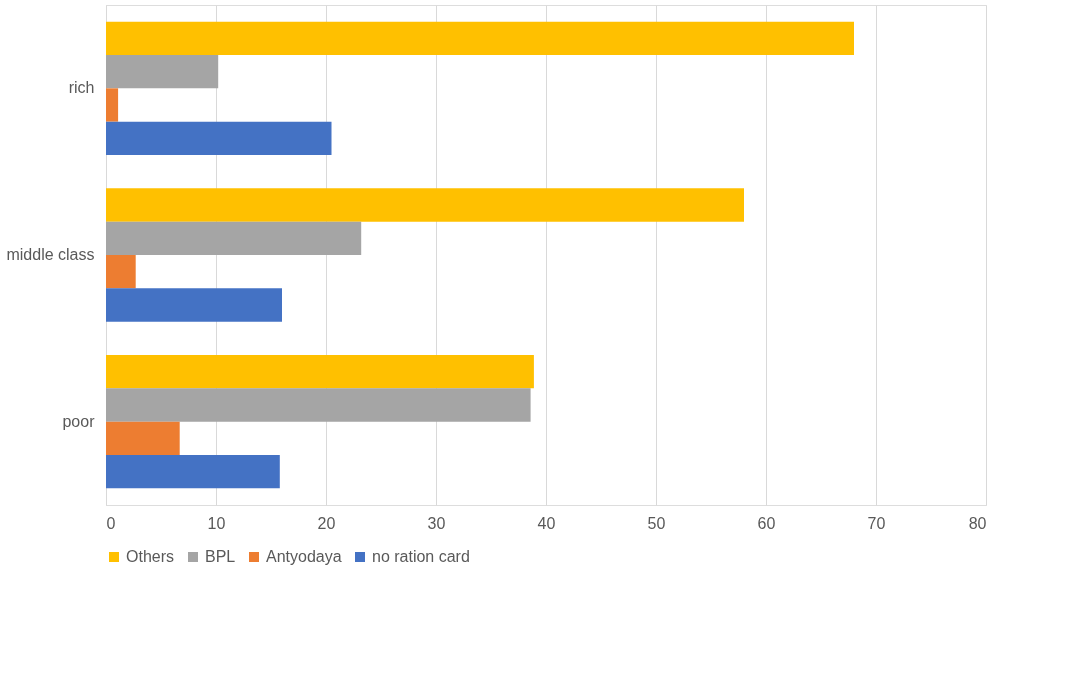  What do you see at coordinates (656, 523) in the screenshot?
I see `x-tick-label: 50` at bounding box center [656, 523].